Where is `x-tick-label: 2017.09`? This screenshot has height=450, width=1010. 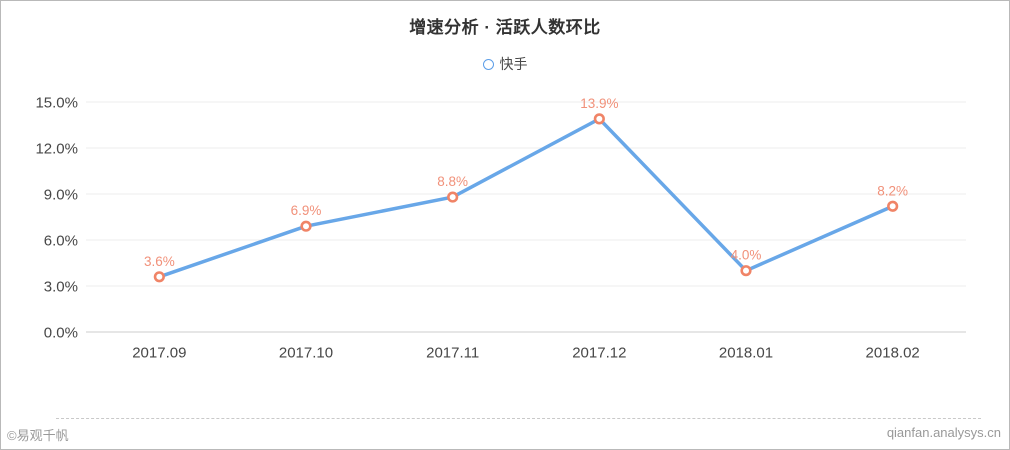 x-tick-label: 2017.09 is located at coordinates (159, 352).